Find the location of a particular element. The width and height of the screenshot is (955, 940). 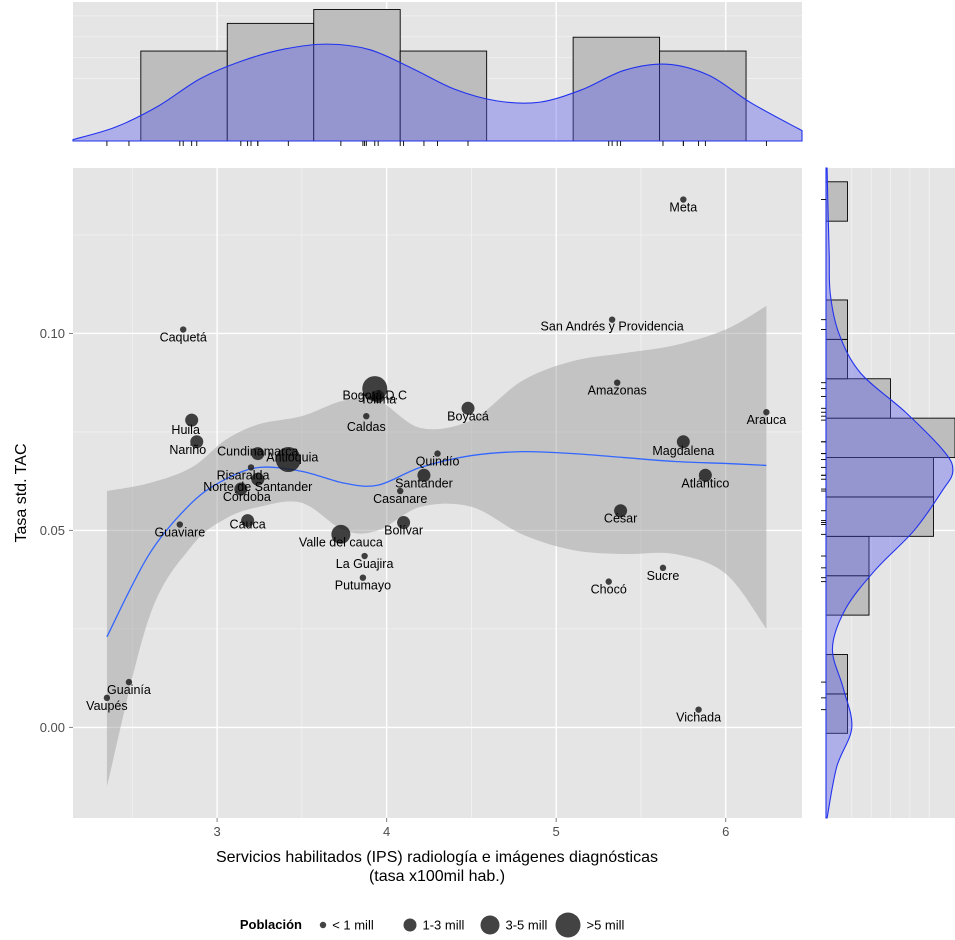

top-density is located at coordinates (437, 92).